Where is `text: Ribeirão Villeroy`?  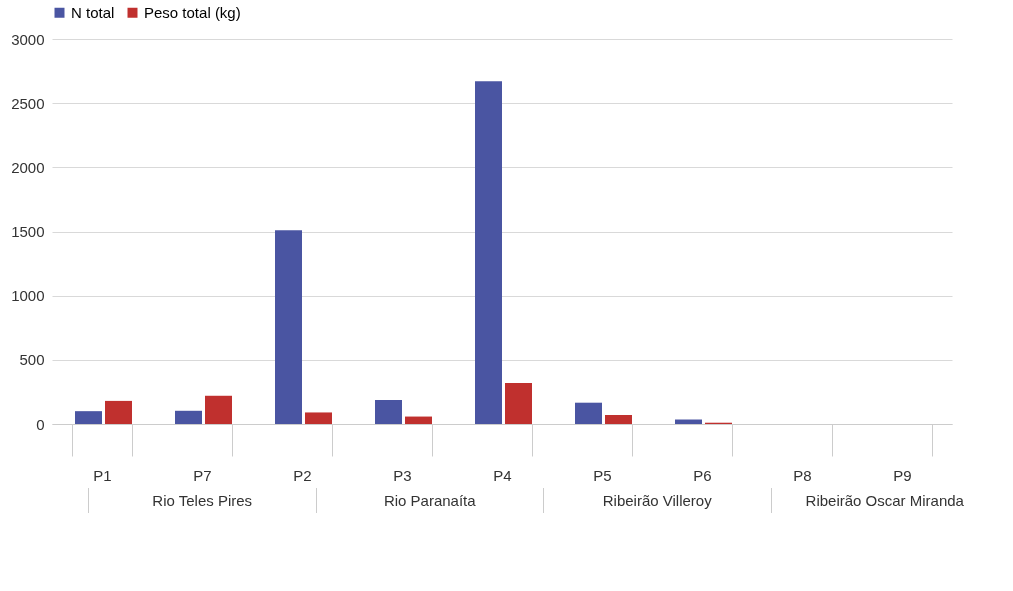
text: Ribeirão Villeroy is located at coordinates (657, 500).